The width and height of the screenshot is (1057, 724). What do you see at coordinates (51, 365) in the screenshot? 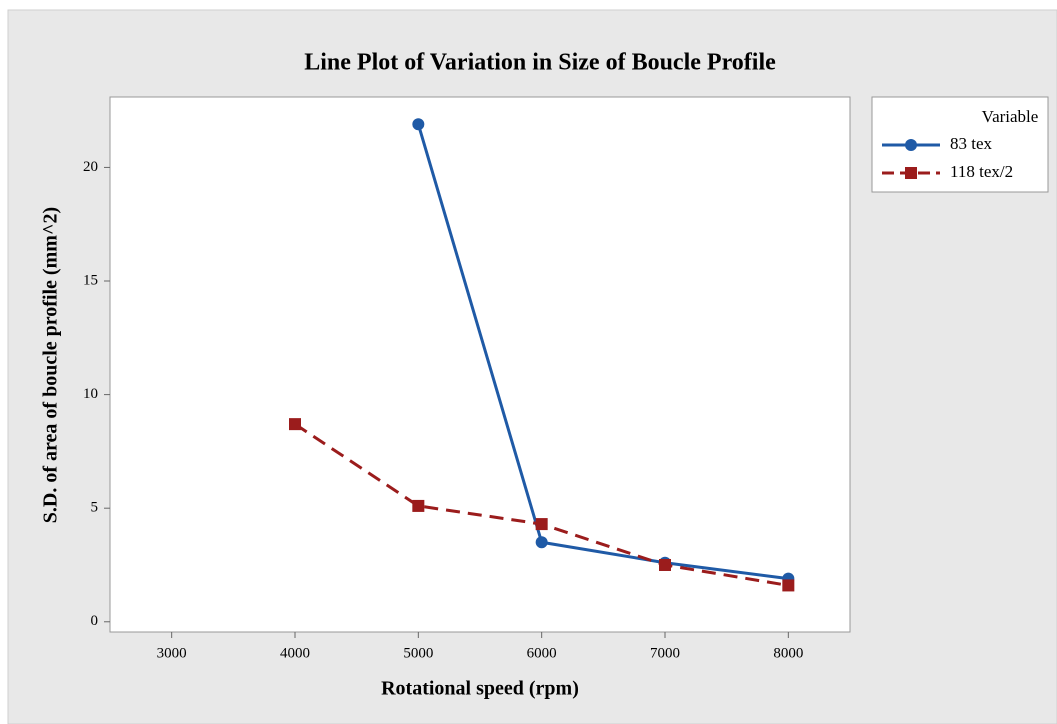
I see `y-axis-label: S.D. of area of boucle profile (mm^2)` at bounding box center [51, 365].